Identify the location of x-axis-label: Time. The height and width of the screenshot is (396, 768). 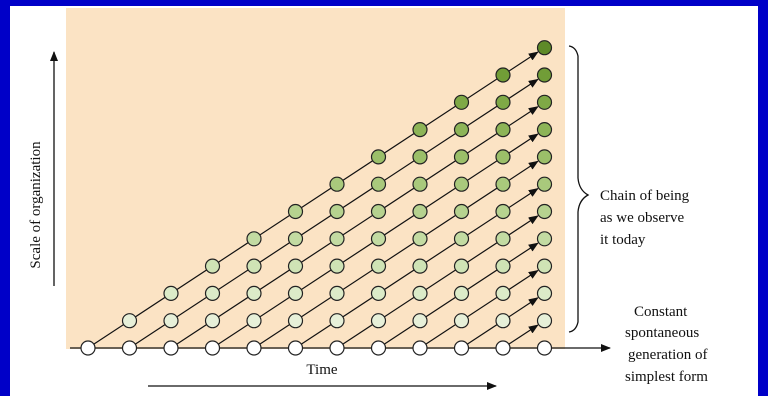
(321, 370).